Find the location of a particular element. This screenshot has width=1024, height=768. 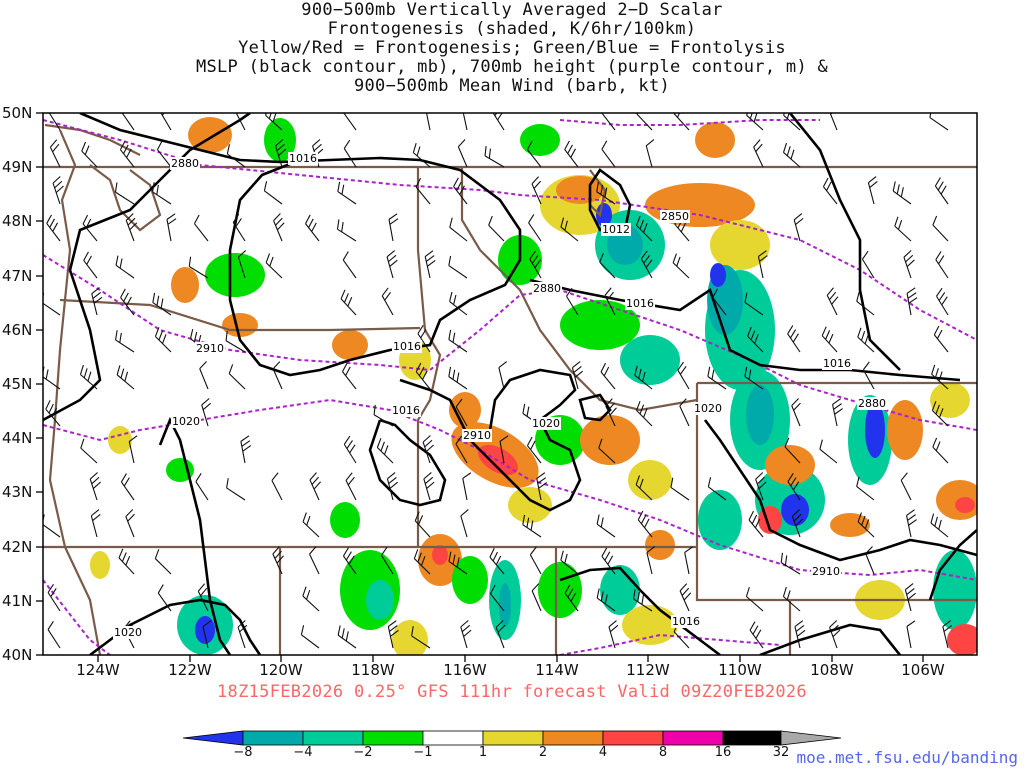

credit-link: moe.met.fsu.edu/banding is located at coordinates (907, 757).